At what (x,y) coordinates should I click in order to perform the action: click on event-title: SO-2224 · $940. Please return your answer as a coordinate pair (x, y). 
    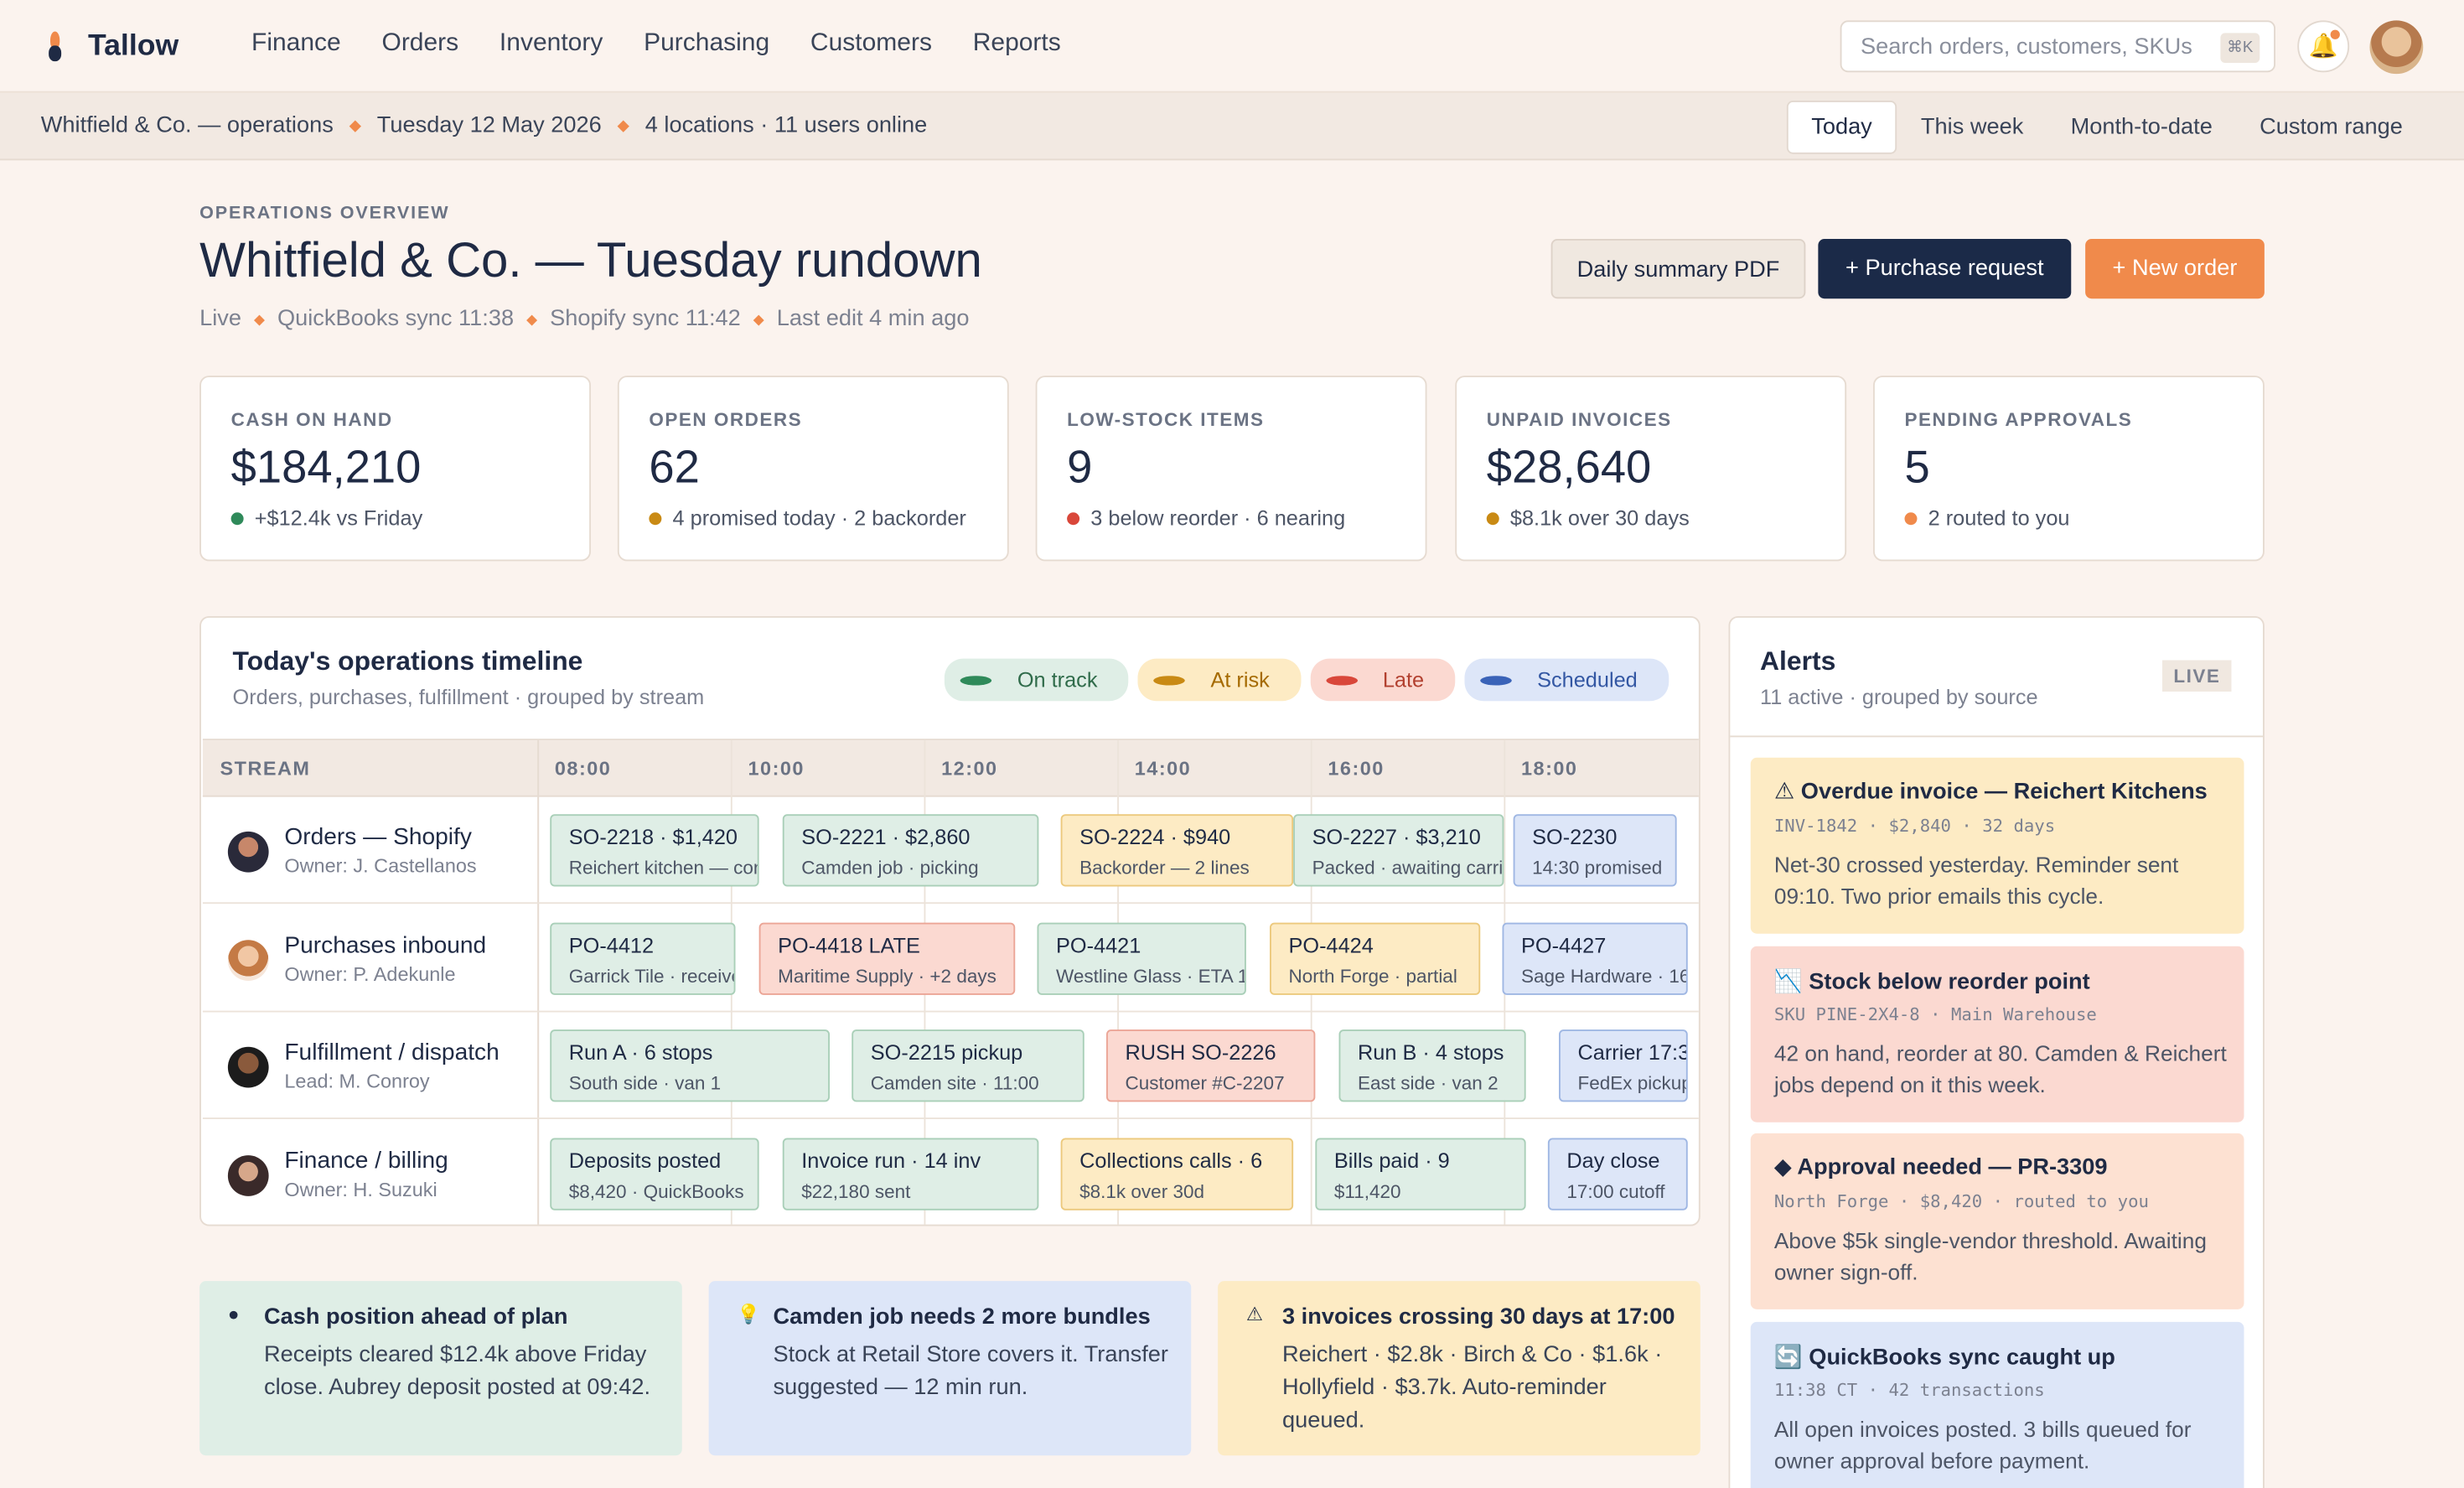
    Looking at the image, I should click on (1155, 837).